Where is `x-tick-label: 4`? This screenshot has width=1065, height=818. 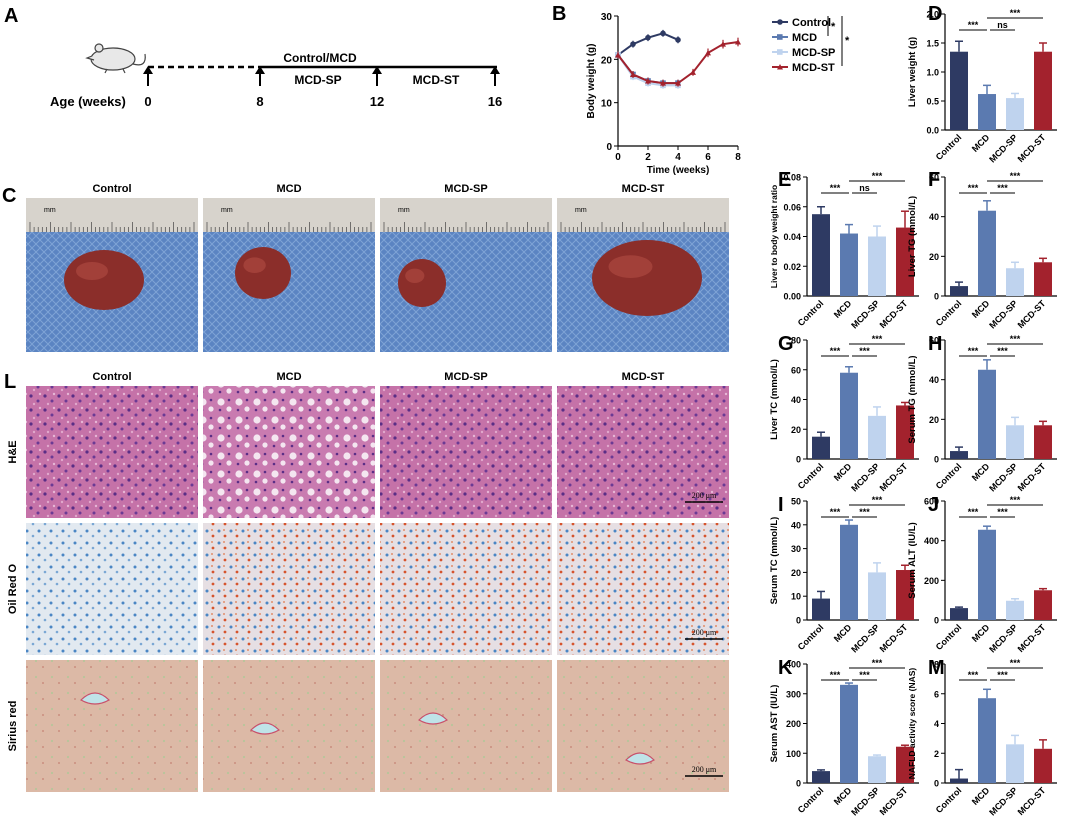
x-tick-label: 4 is located at coordinates (678, 157).